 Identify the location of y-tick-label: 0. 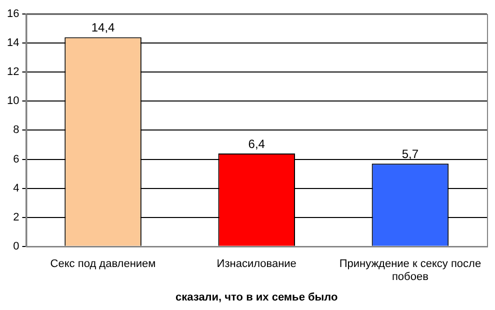
(16, 246).